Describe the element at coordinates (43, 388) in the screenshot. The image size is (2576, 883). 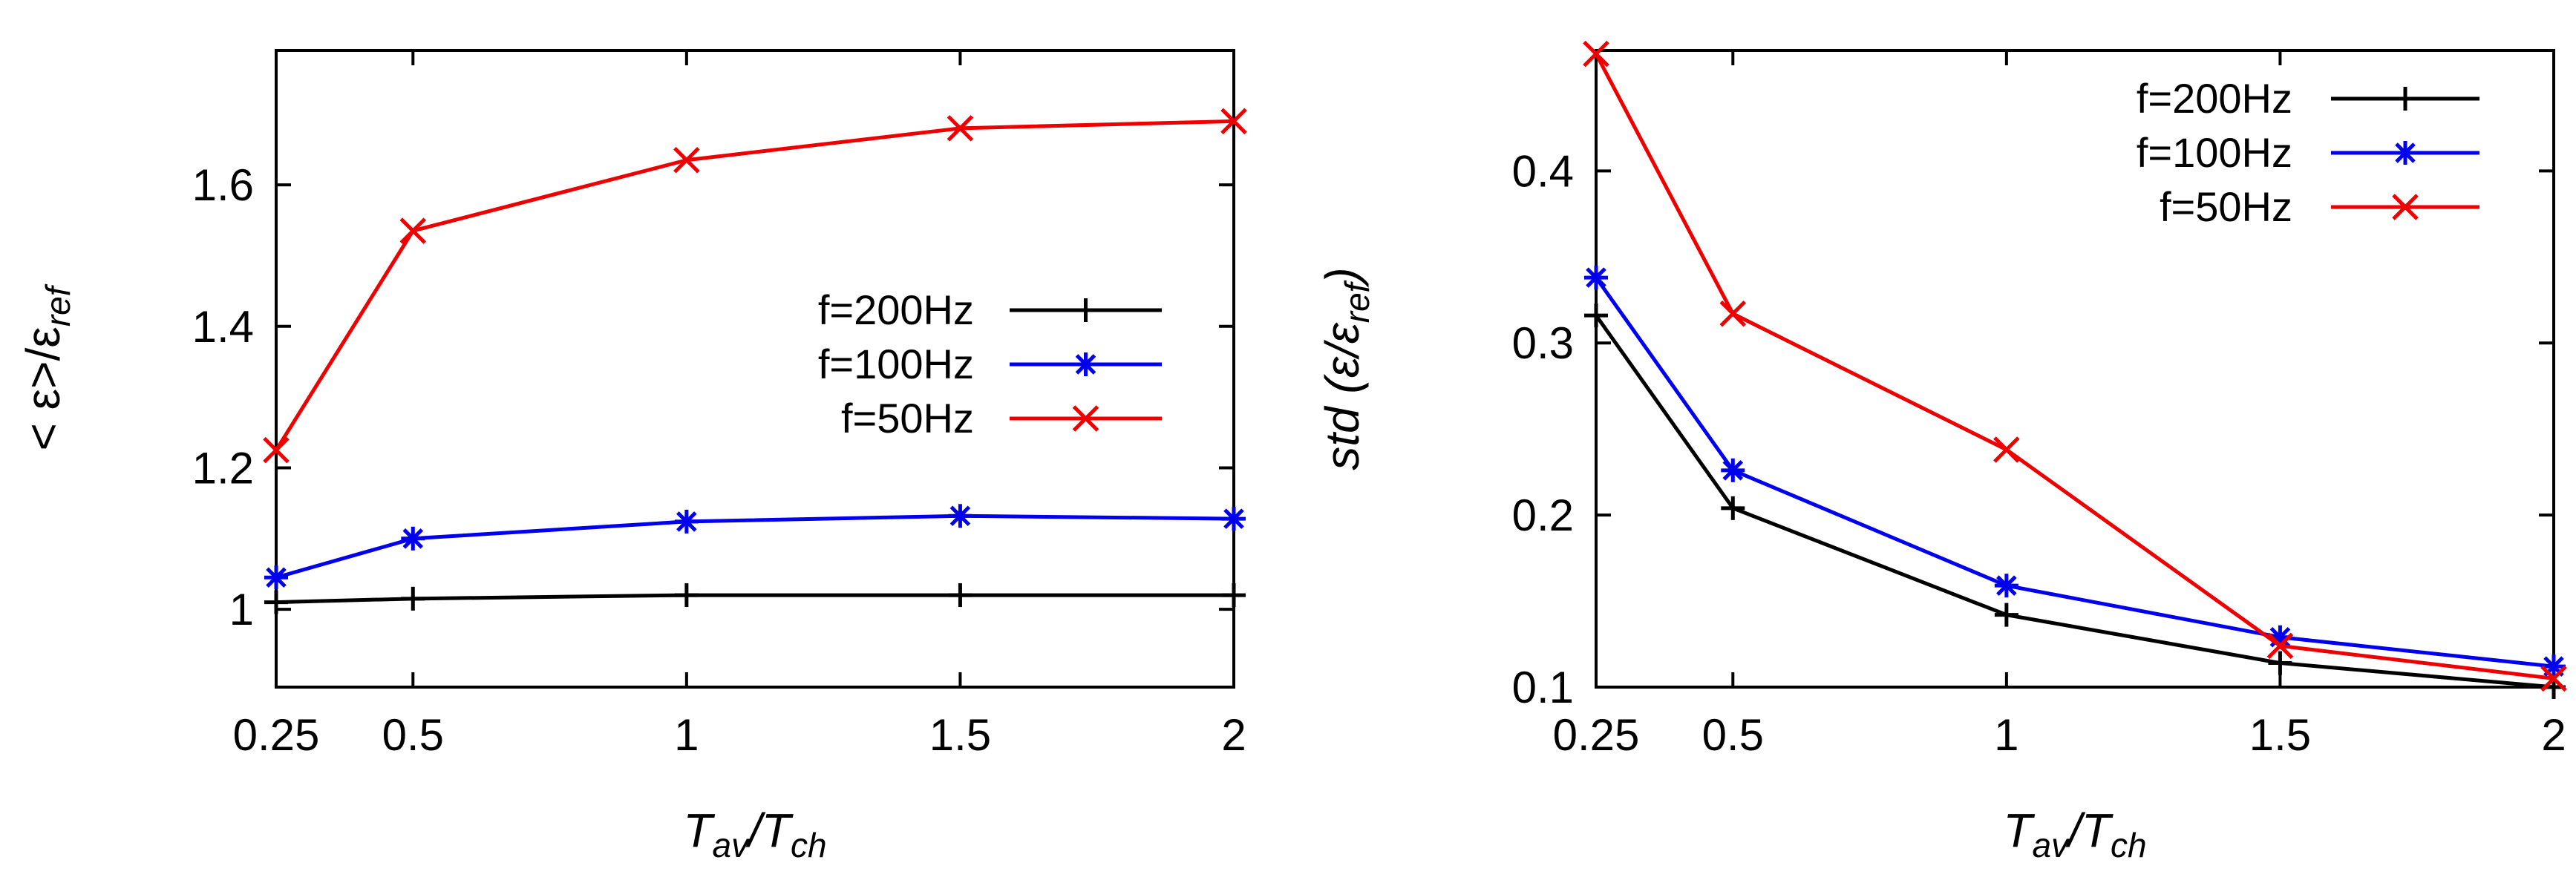
I see `y-axis-label-main: < ε>/ε` at that location.